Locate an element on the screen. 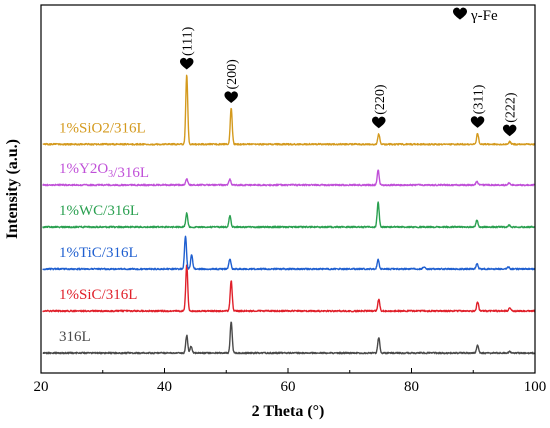 Image resolution: width=550 pixels, height=428 pixels. legend: γ-Fe is located at coordinates (475, 15).